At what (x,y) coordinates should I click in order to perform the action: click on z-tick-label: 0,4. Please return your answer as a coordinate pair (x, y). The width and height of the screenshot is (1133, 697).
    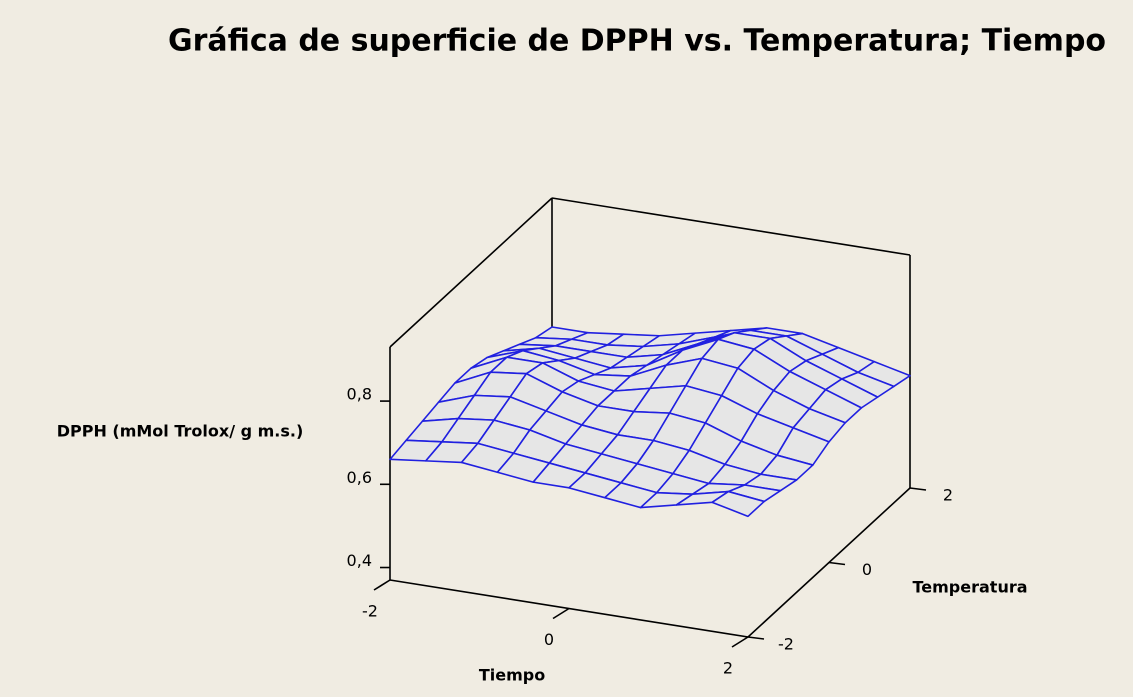
    Looking at the image, I should click on (359, 560).